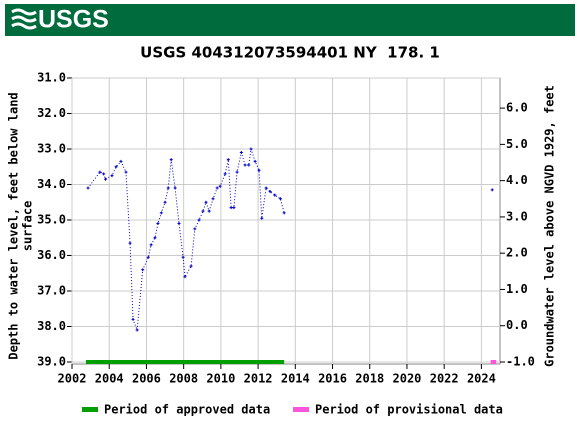 Image resolution: width=580 pixels, height=430 pixels. Describe the element at coordinates (290, 20) in the screenshot. I see `header-band` at that location.